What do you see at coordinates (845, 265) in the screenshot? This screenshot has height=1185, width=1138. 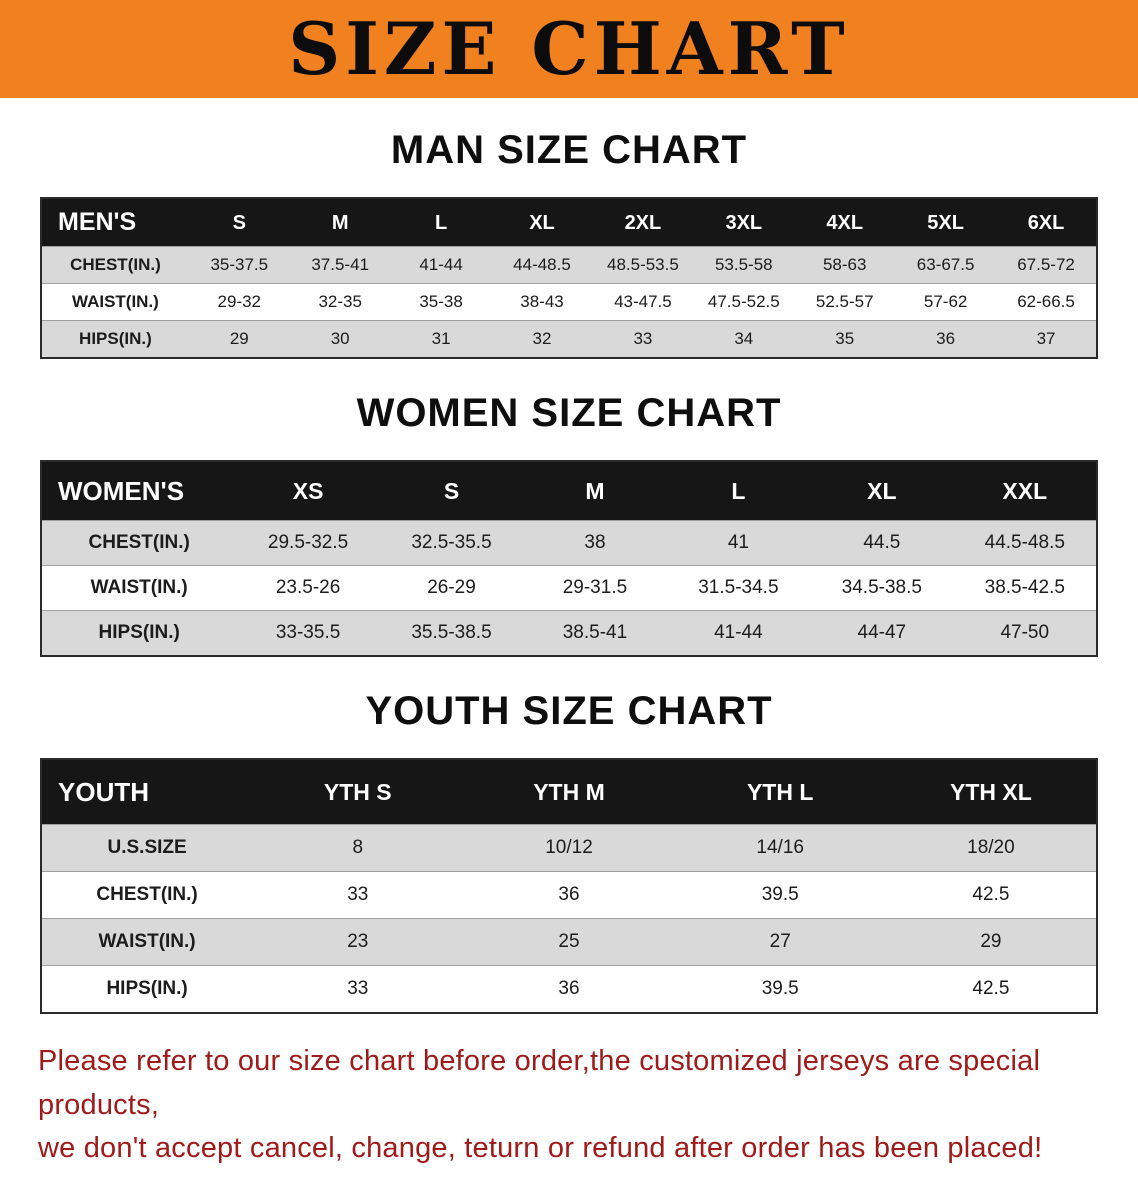 I see `value-cell: 58-63` at bounding box center [845, 265].